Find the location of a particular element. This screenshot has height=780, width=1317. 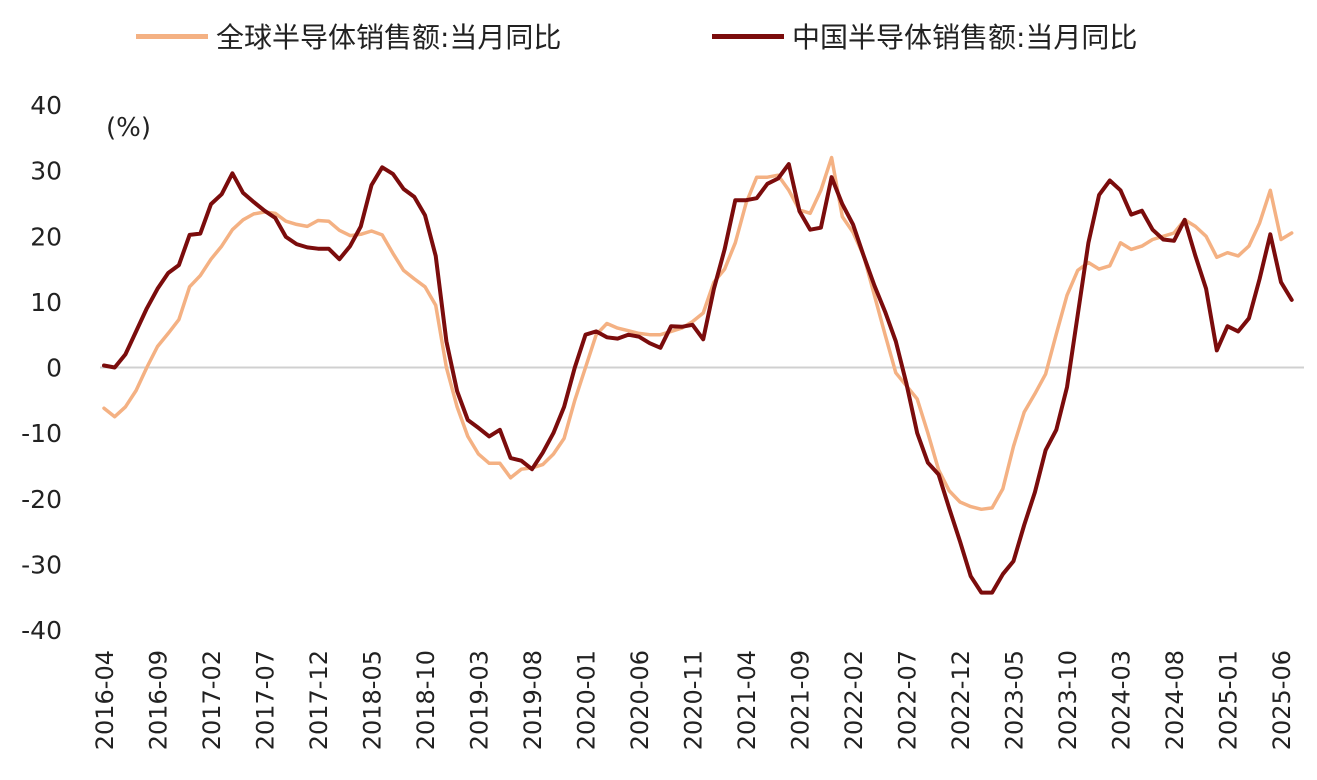

y-tick-label: 10 is located at coordinates (46, 302).